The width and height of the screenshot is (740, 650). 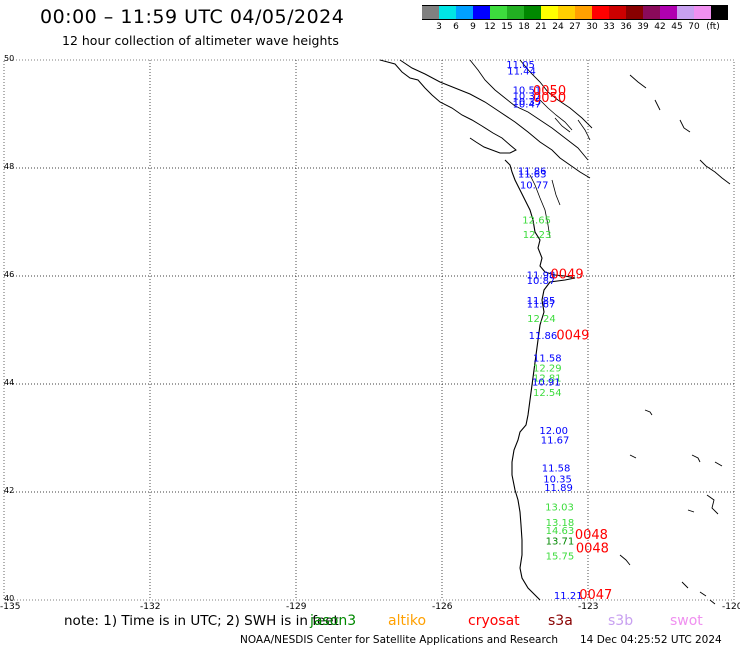 I want to click on wave-height-label: 12.29, so click(x=547, y=369).